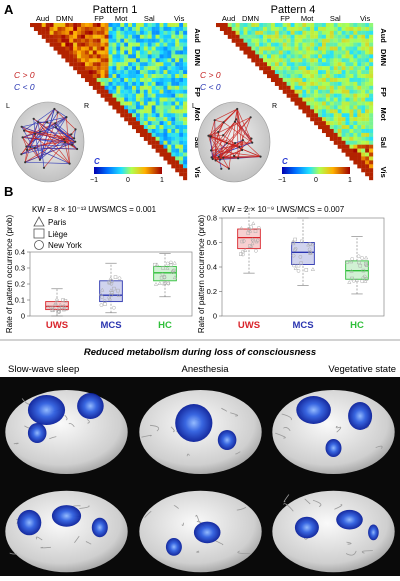  I want to click on network-label-side: Mot, so click(383, 114).